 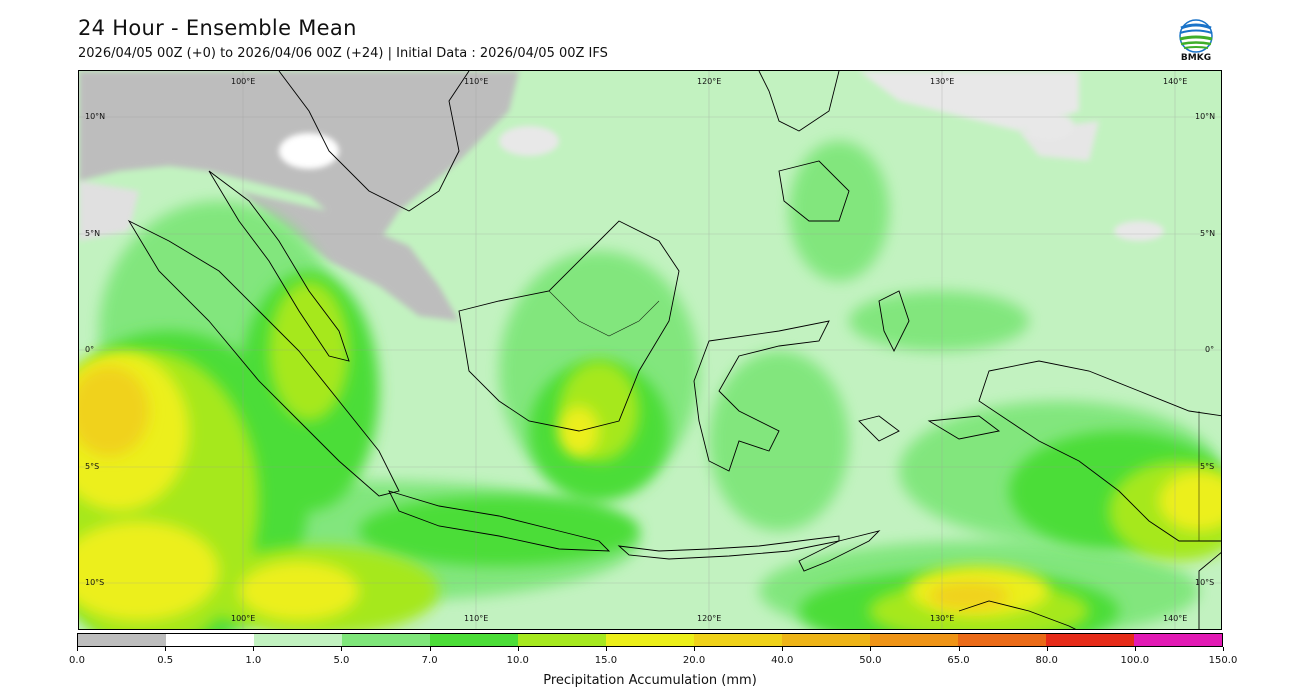 What do you see at coordinates (476, 81) in the screenshot?
I see `lon-label-top: 110°E` at bounding box center [476, 81].